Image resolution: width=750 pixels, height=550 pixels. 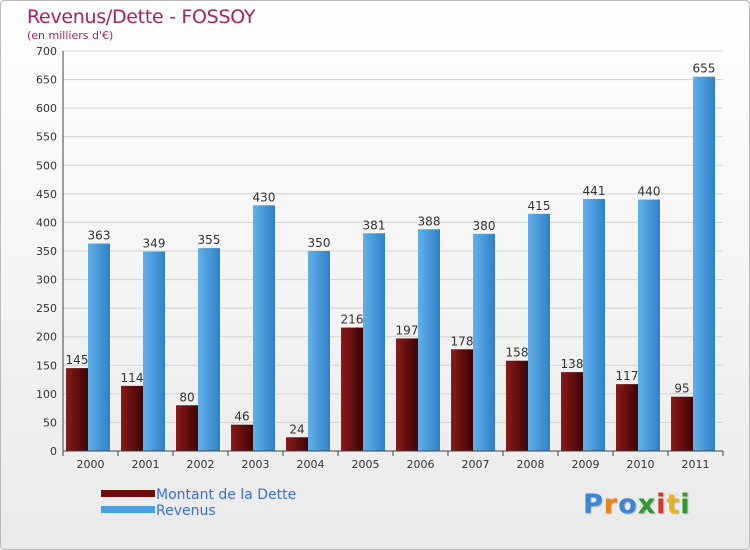 I want to click on legend-label-revenue: Revenus, so click(x=186, y=511).